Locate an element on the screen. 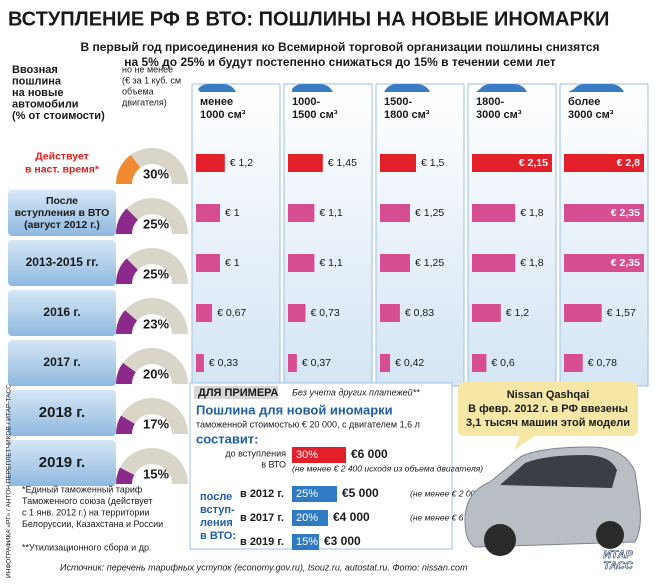 This screenshot has height=585, width=655. column-header: 3000 см³ is located at coordinates (499, 115).